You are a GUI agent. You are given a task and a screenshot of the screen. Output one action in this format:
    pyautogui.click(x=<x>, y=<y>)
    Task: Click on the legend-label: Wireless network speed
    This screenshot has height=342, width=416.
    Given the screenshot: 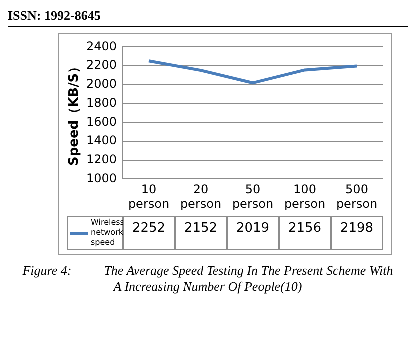 What is the action you would take?
    pyautogui.click(x=107, y=233)
    